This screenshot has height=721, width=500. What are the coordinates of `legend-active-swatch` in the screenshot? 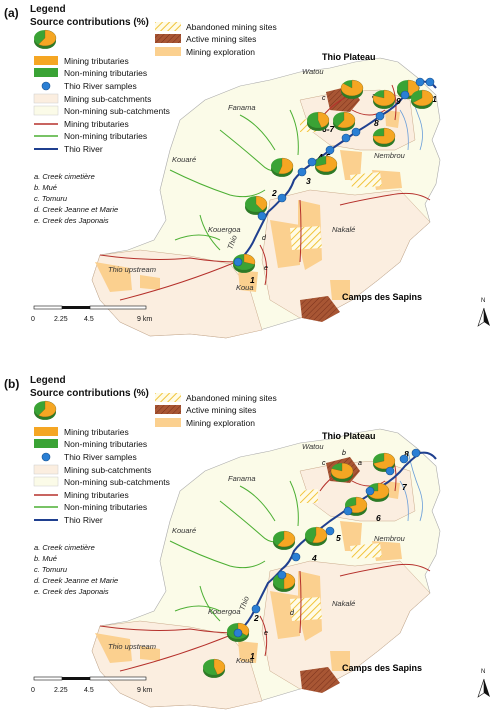 It's located at (168, 38).